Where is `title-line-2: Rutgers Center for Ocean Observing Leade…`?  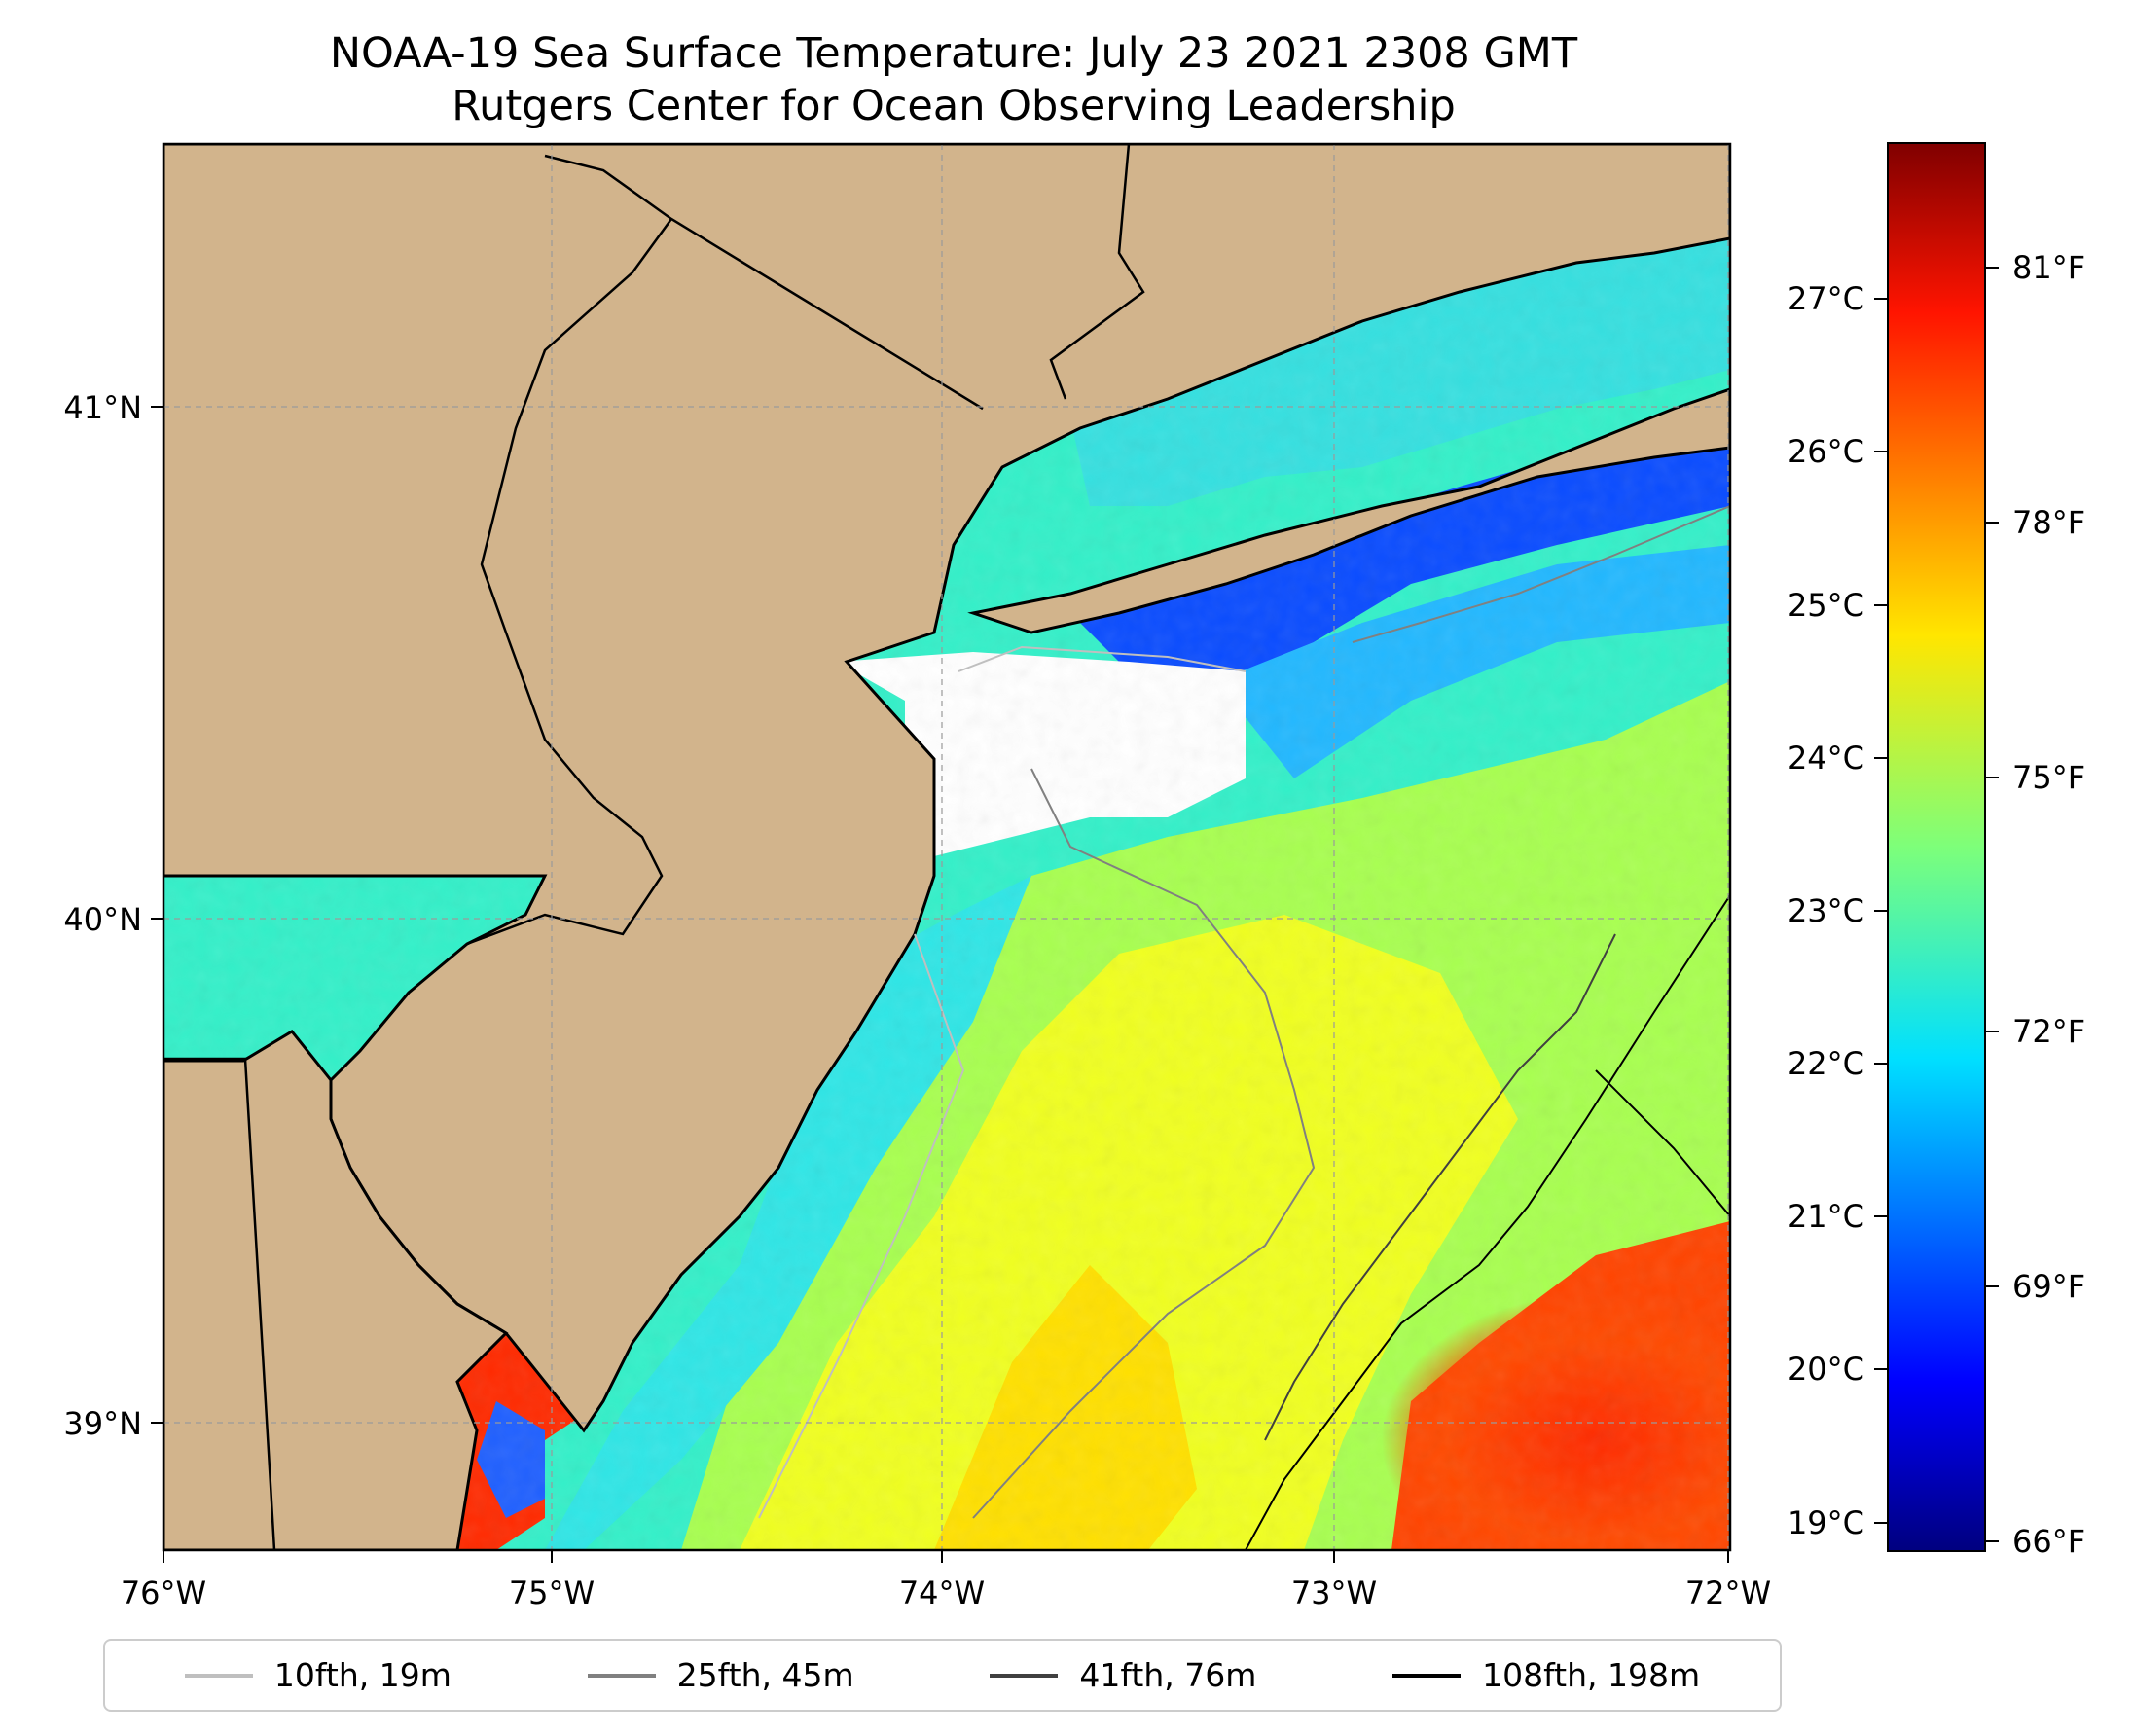 title-line-2: Rutgers Center for Ocean Observing Leade… is located at coordinates (954, 106).